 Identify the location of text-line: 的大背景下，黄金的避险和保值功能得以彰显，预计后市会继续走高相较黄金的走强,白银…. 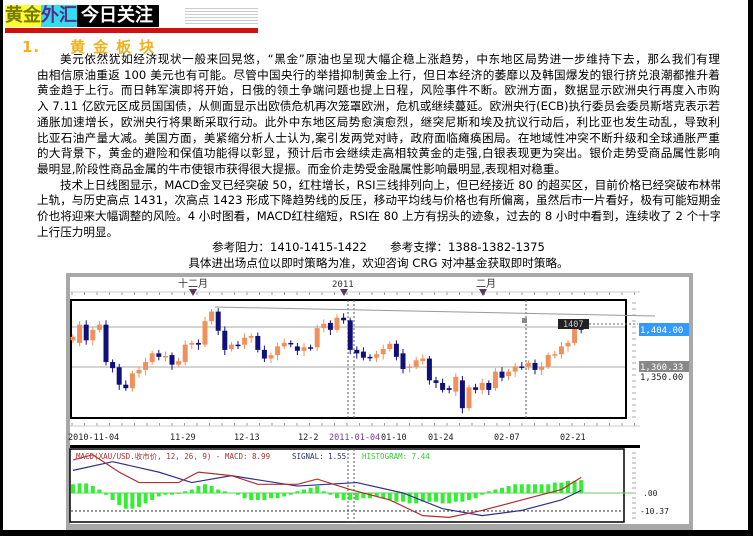
(378, 153).